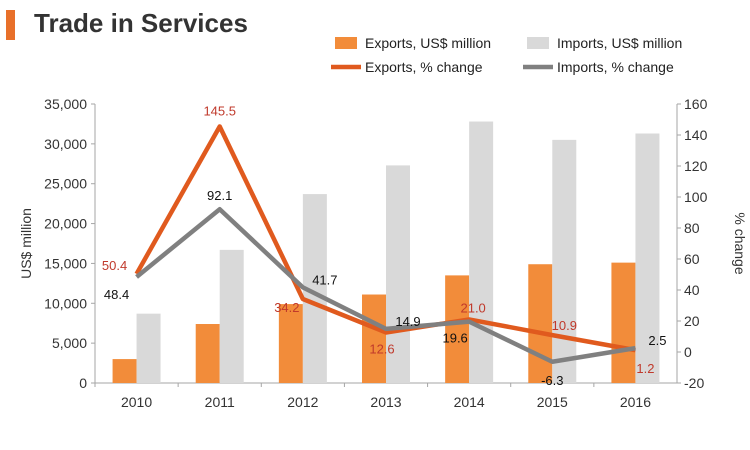 Image resolution: width=750 pixels, height=450 pixels. I want to click on left-tick-label: 15,000, so click(65, 263).